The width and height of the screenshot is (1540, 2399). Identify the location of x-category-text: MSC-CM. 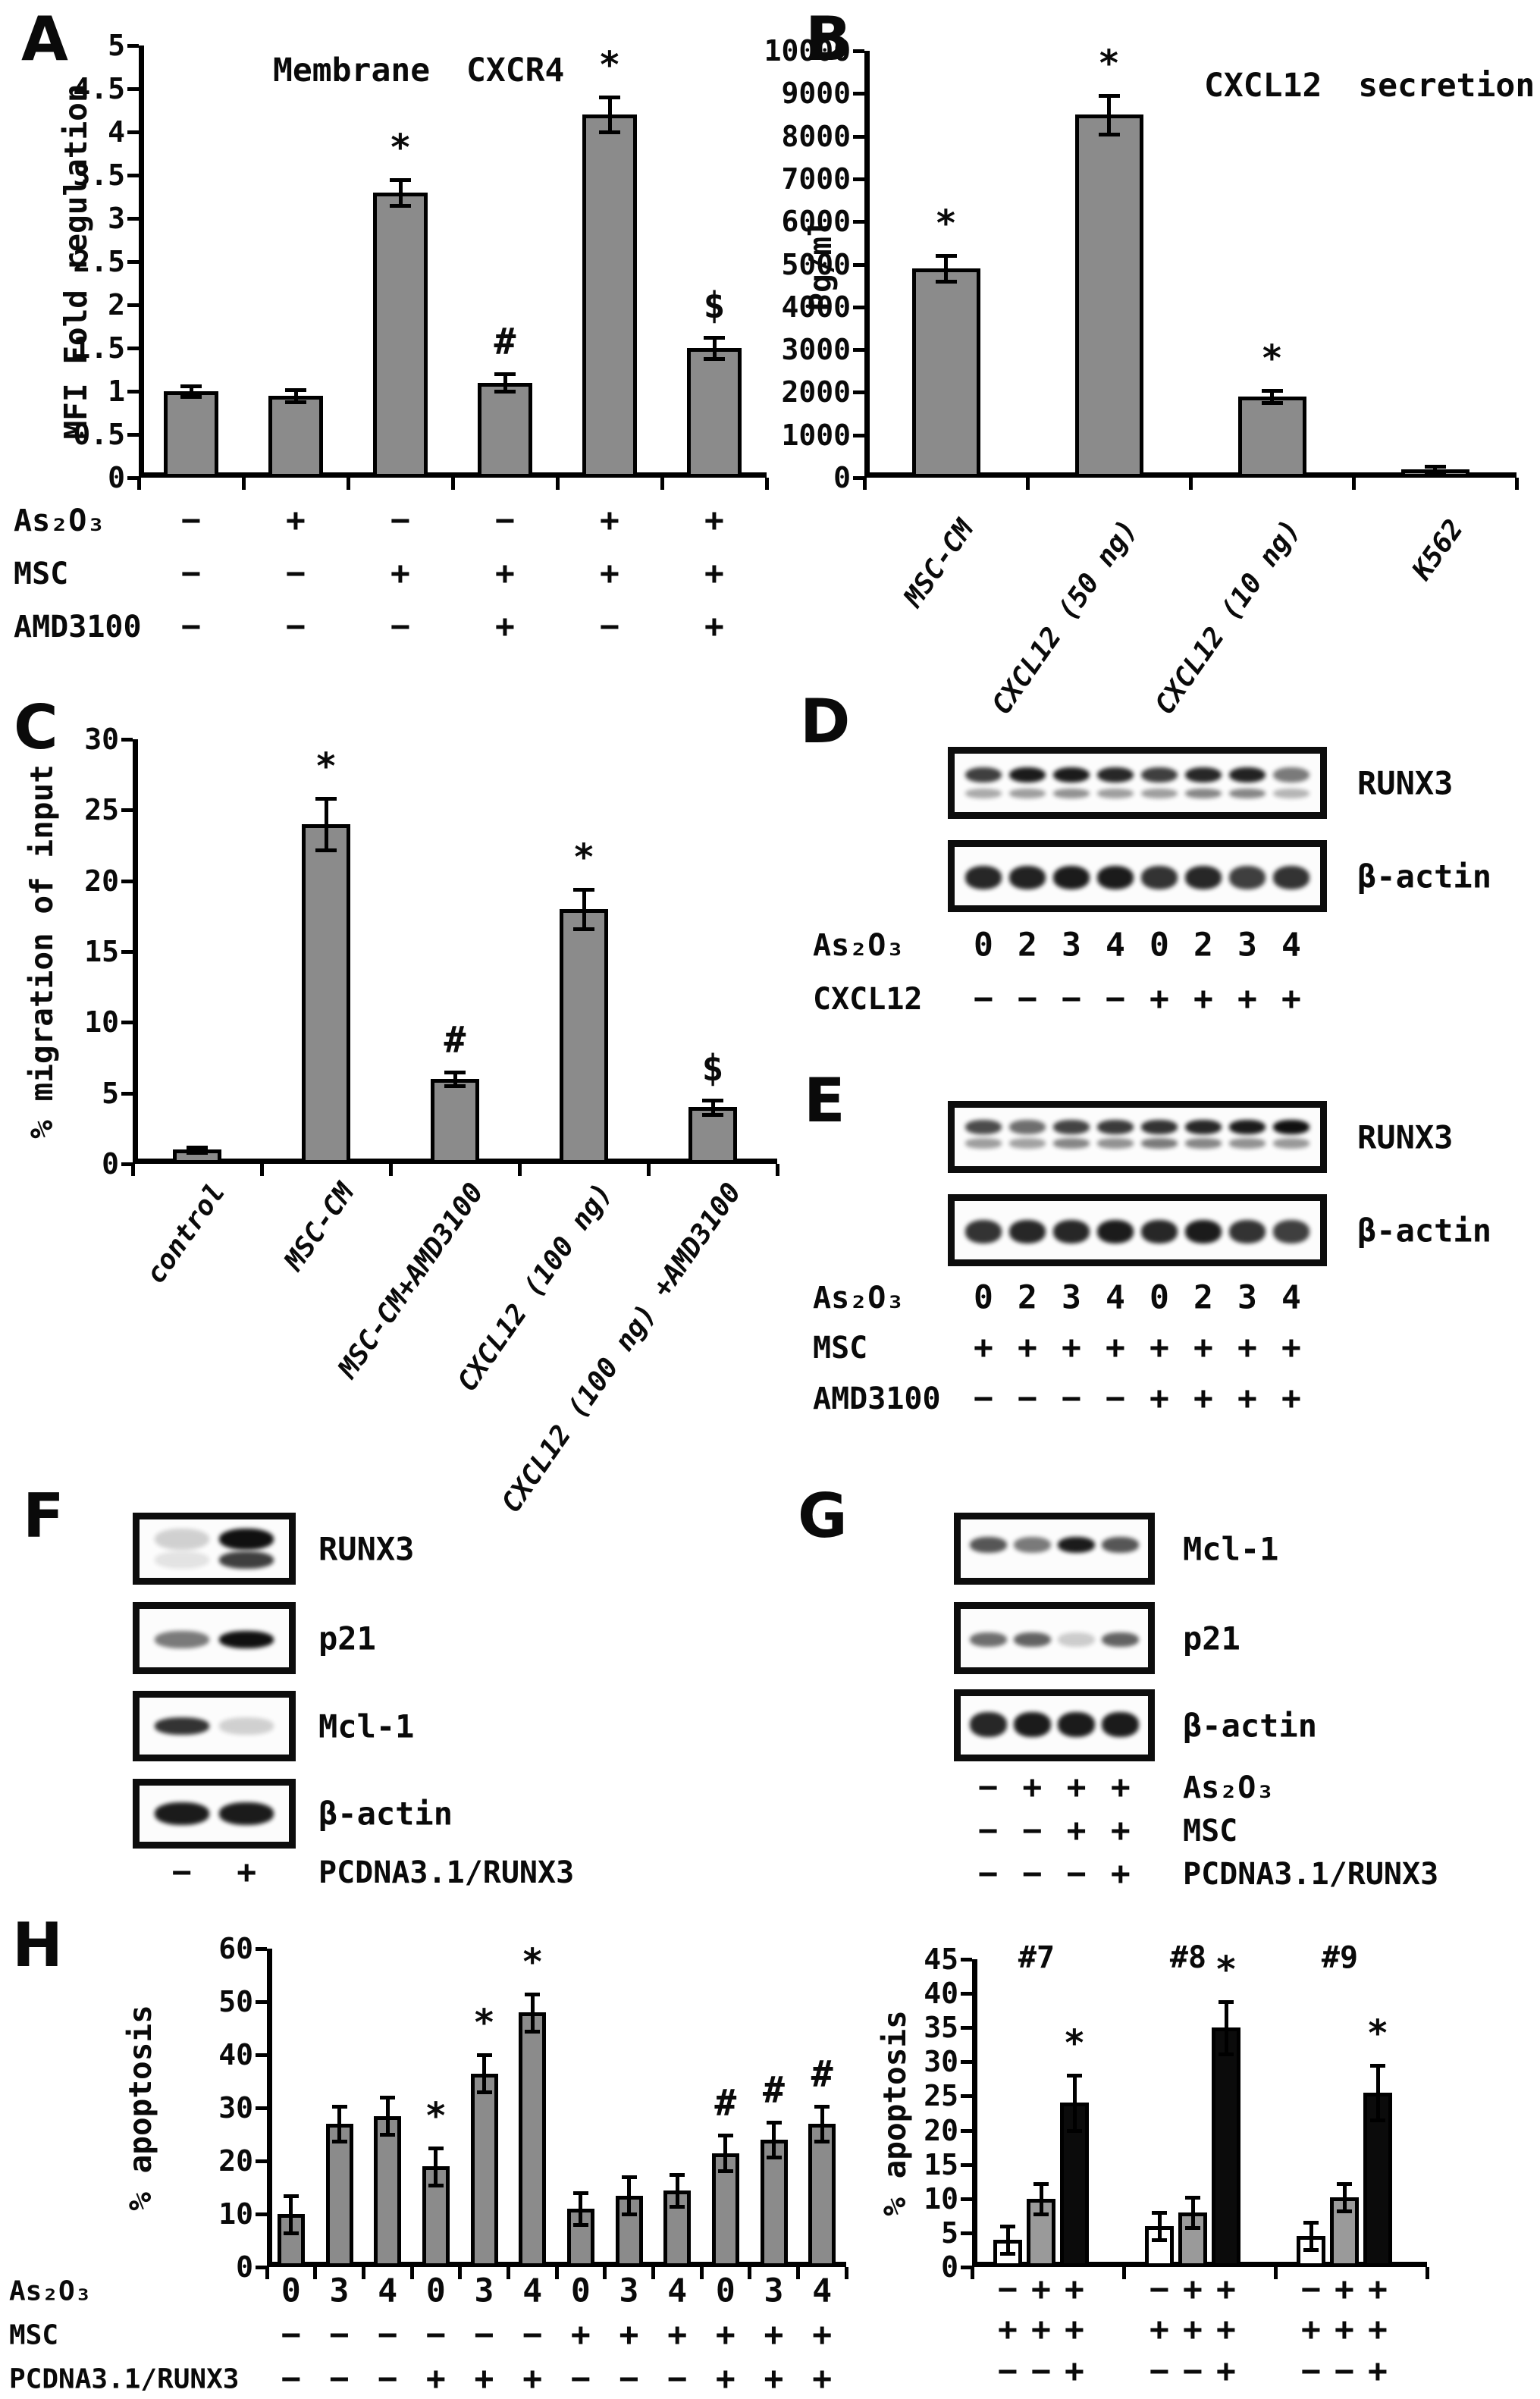
(940, 563).